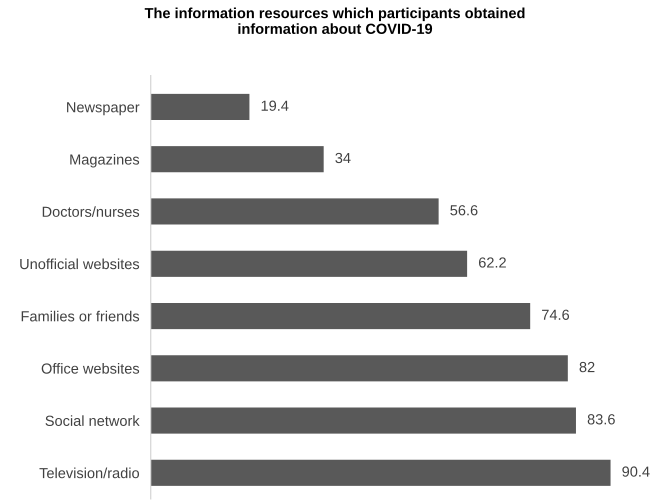 Image resolution: width=670 pixels, height=504 pixels. Describe the element at coordinates (91, 368) in the screenshot. I see `y-tick-label: Office websites` at that location.